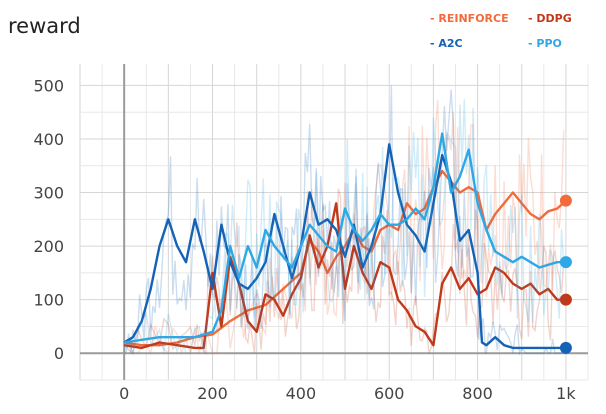 The image size is (606, 414). I want to click on y-tick-label: 100, so click(48, 300).